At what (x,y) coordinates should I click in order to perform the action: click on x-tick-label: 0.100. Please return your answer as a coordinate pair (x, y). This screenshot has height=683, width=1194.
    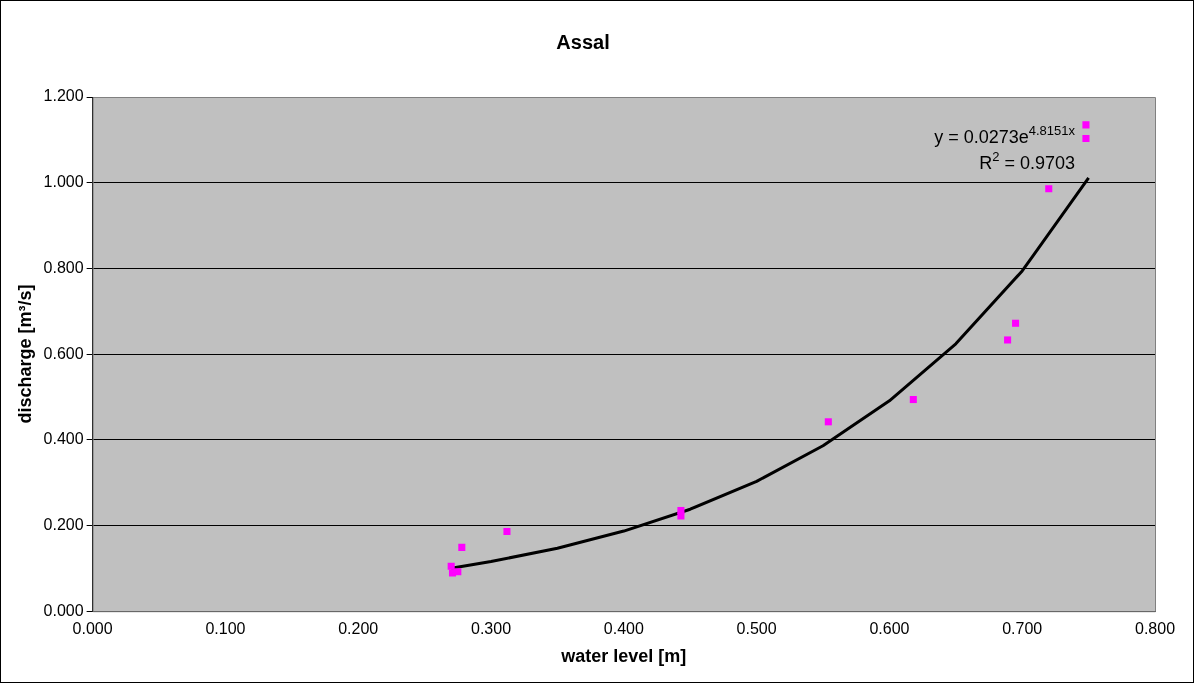
    Looking at the image, I should click on (225, 629).